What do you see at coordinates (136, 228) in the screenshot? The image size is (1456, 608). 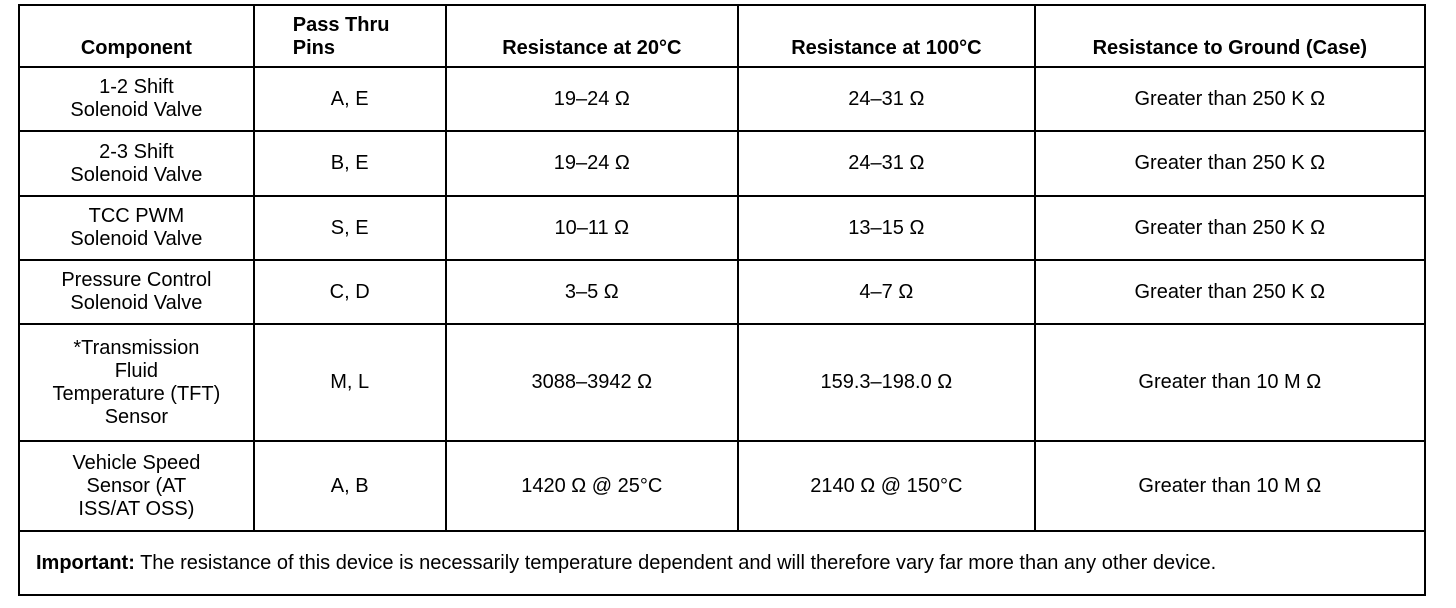 I see `table-cell: TCC PWM Solenoid Valve` at bounding box center [136, 228].